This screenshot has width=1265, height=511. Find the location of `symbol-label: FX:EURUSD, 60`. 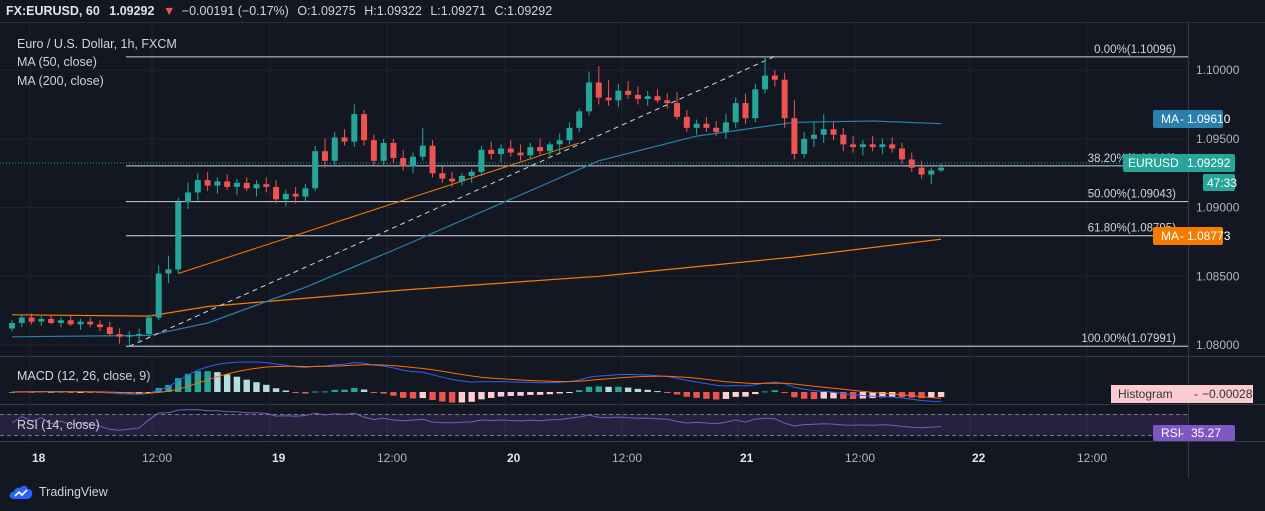

symbol-label: FX:EURUSD, 60 is located at coordinates (53, 11).